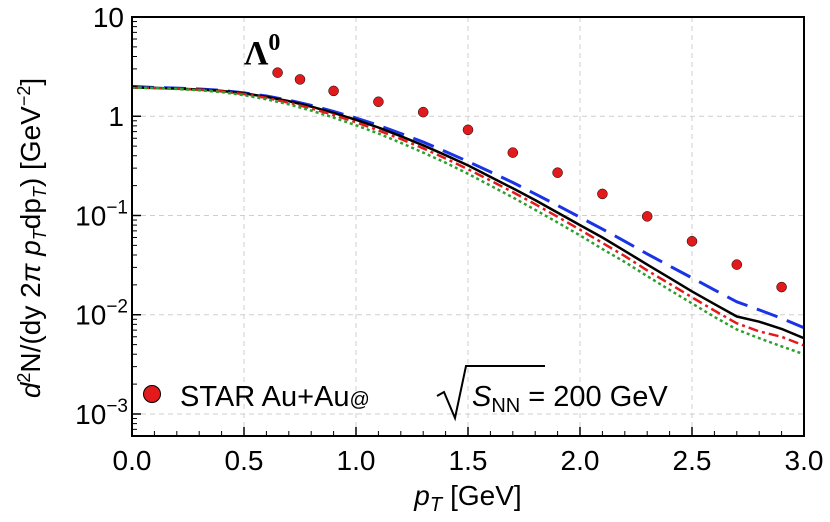 This screenshot has width=830, height=522. I want to click on x-axis: 0.0 0.5 1.0 1.5 2.0 2.5 3.0, so click(468, 451).